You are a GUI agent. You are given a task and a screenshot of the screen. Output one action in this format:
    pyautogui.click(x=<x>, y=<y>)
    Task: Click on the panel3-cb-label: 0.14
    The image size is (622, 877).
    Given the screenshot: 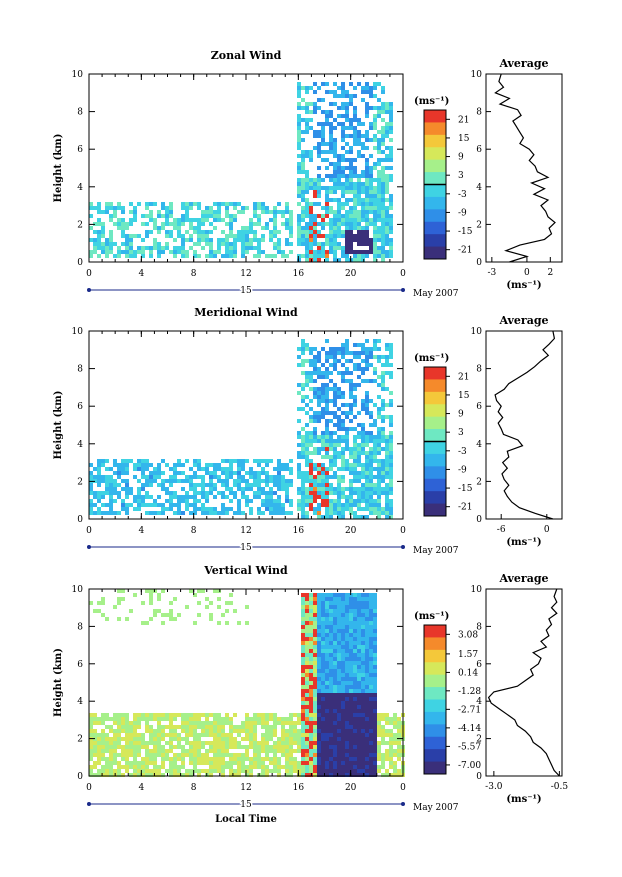 What is the action you would take?
    pyautogui.click(x=468, y=673)
    